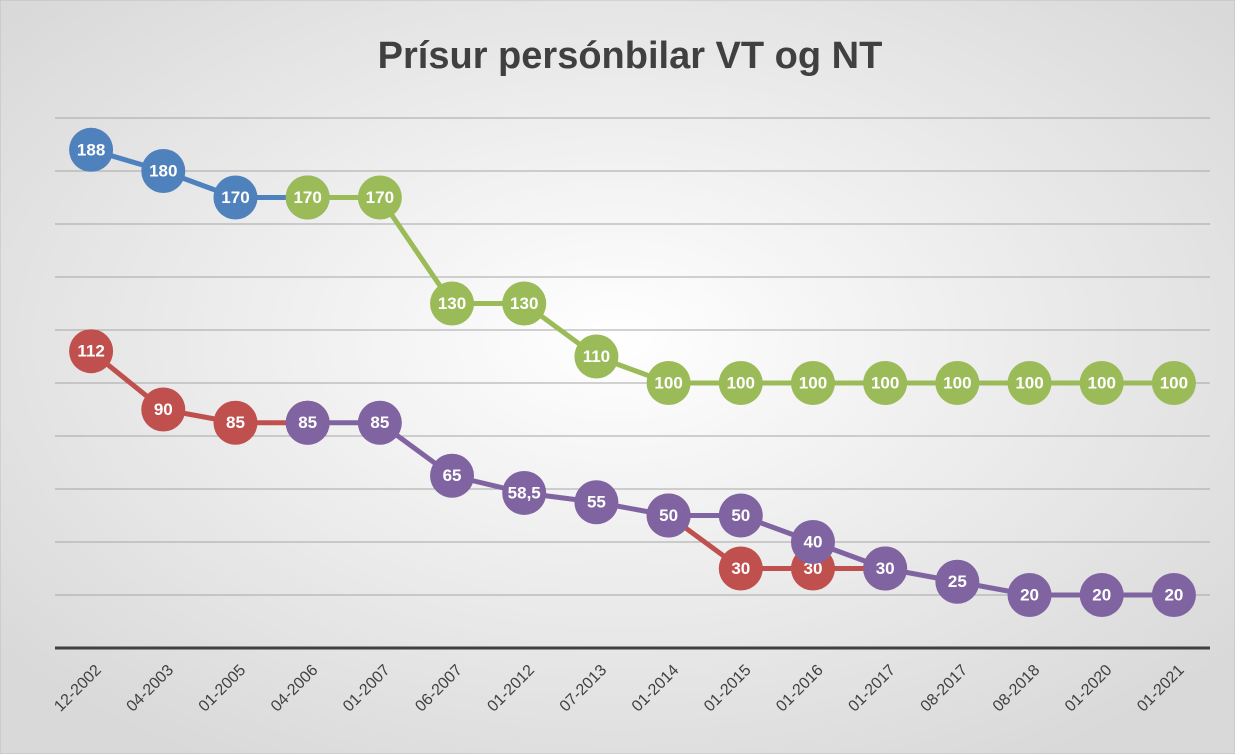  Describe the element at coordinates (199, 173) in the screenshot. I see `series-line` at that location.